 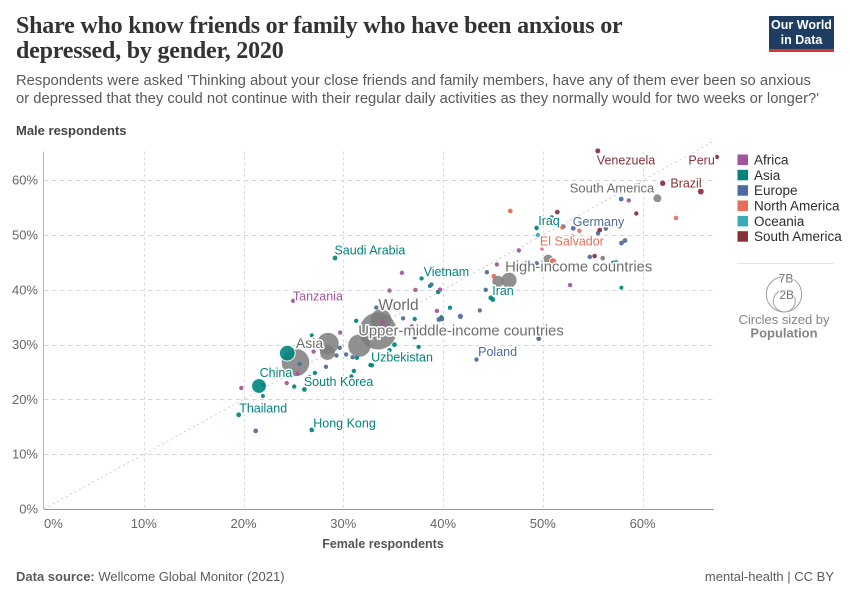 What do you see at coordinates (784, 319) in the screenshot?
I see `svg-text: Circles sized by` at bounding box center [784, 319].